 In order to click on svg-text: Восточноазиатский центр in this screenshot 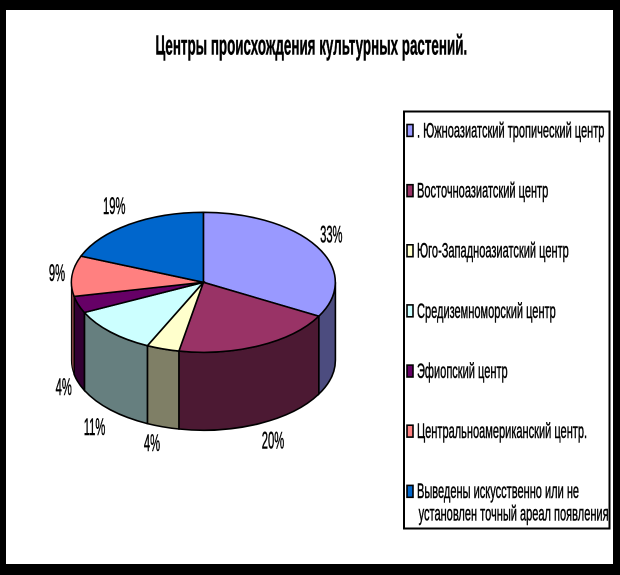, I will do `click(482, 189)`.